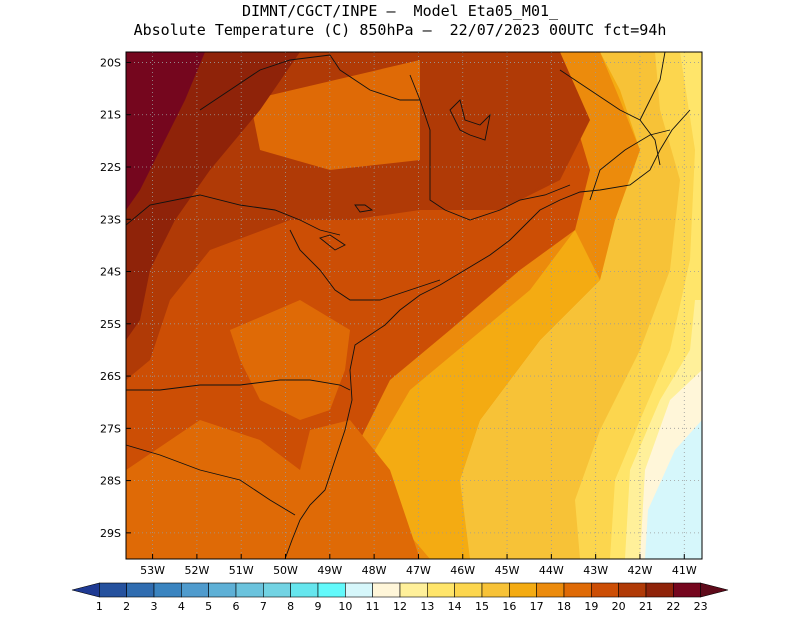 This screenshot has width=800, height=618. I want to click on colorbar-label: 16, so click(509, 606).